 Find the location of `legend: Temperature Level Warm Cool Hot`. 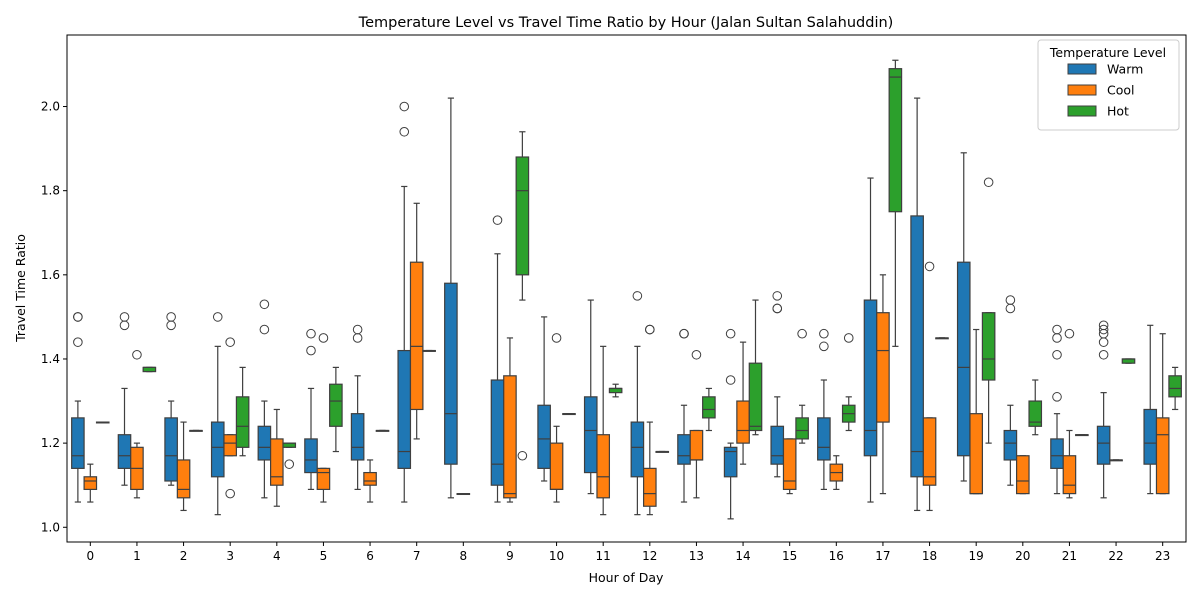

legend: Temperature Level Warm Cool Hot is located at coordinates (1108, 85).